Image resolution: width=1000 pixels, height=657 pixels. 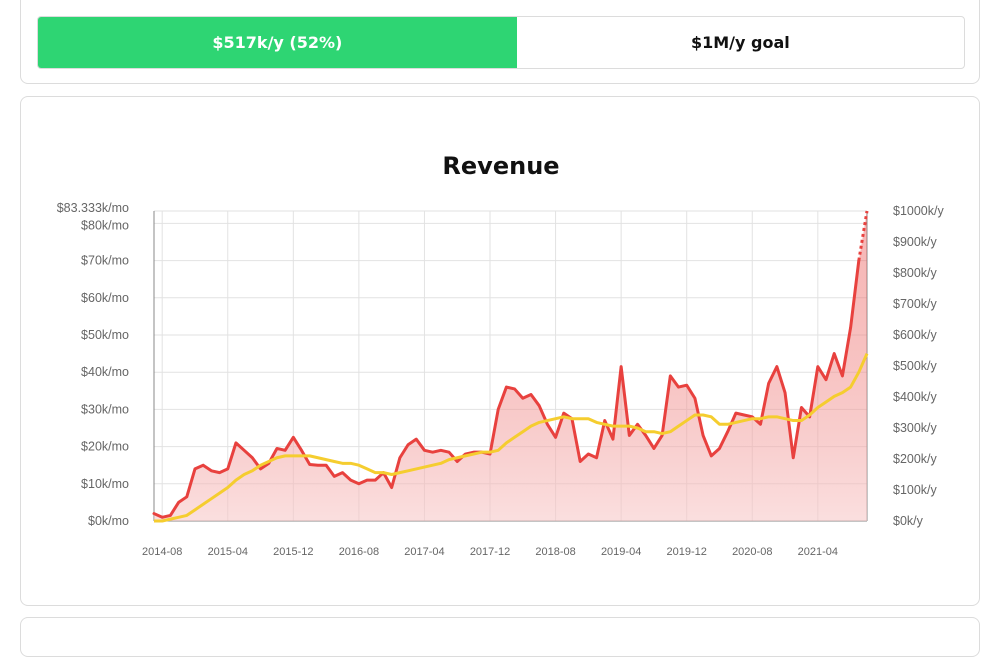 What do you see at coordinates (500, 637) in the screenshot?
I see `next-card` at bounding box center [500, 637].